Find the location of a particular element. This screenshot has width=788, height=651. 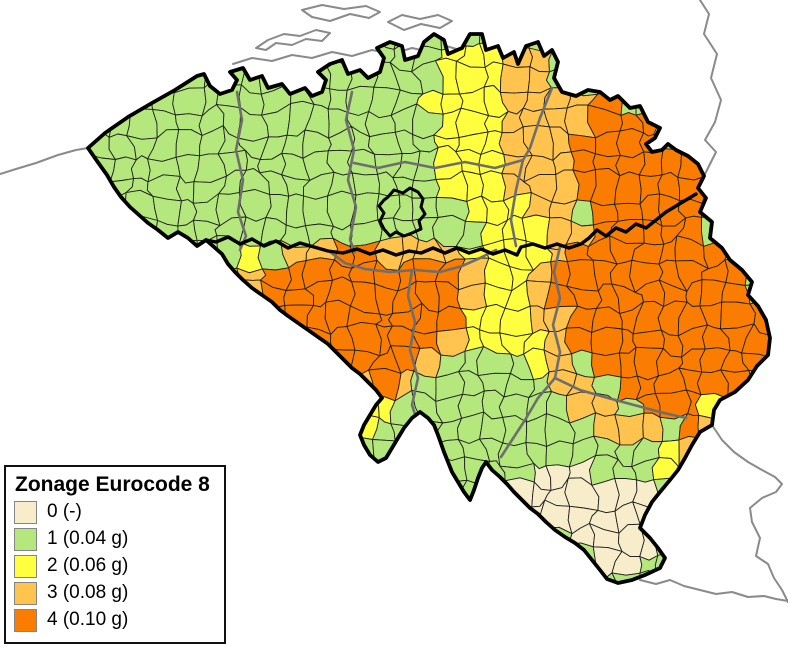

region-borders is located at coordinates (451, 221).